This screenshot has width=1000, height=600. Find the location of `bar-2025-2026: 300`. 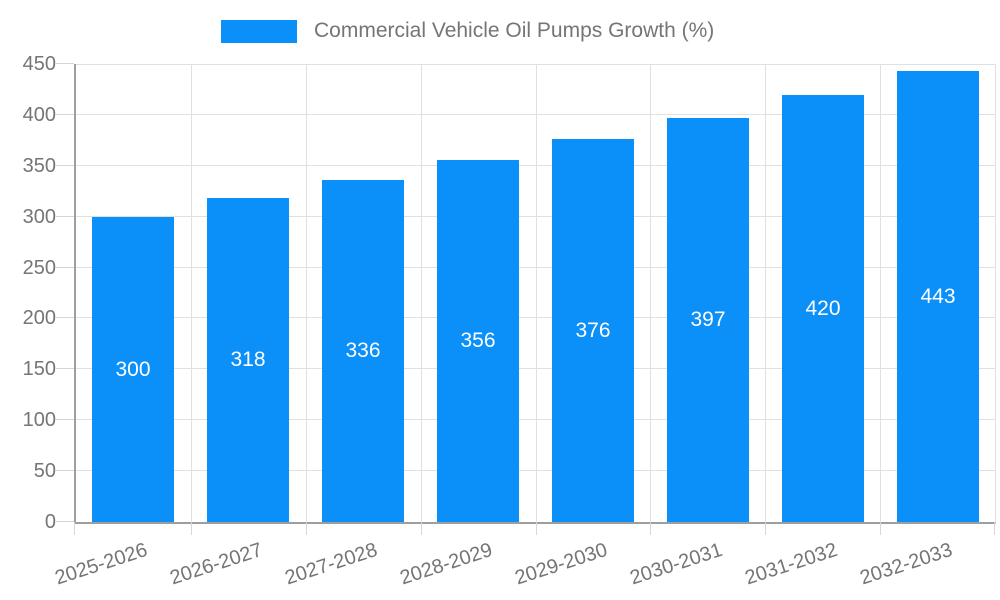

bar-2025-2026: 300 is located at coordinates (133, 369).